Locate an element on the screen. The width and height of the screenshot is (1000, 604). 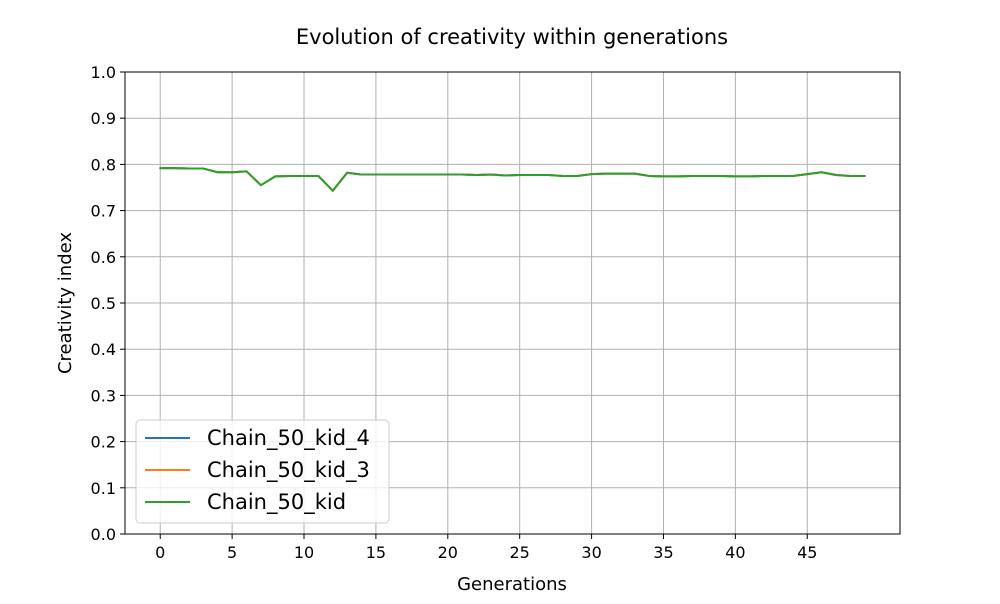
y-axis-ticks: 0.0 0.1 0.2 0.3 0.4 0.5 0.6 0.7 0.8 0.9 1.0 is located at coordinates (108, 303).